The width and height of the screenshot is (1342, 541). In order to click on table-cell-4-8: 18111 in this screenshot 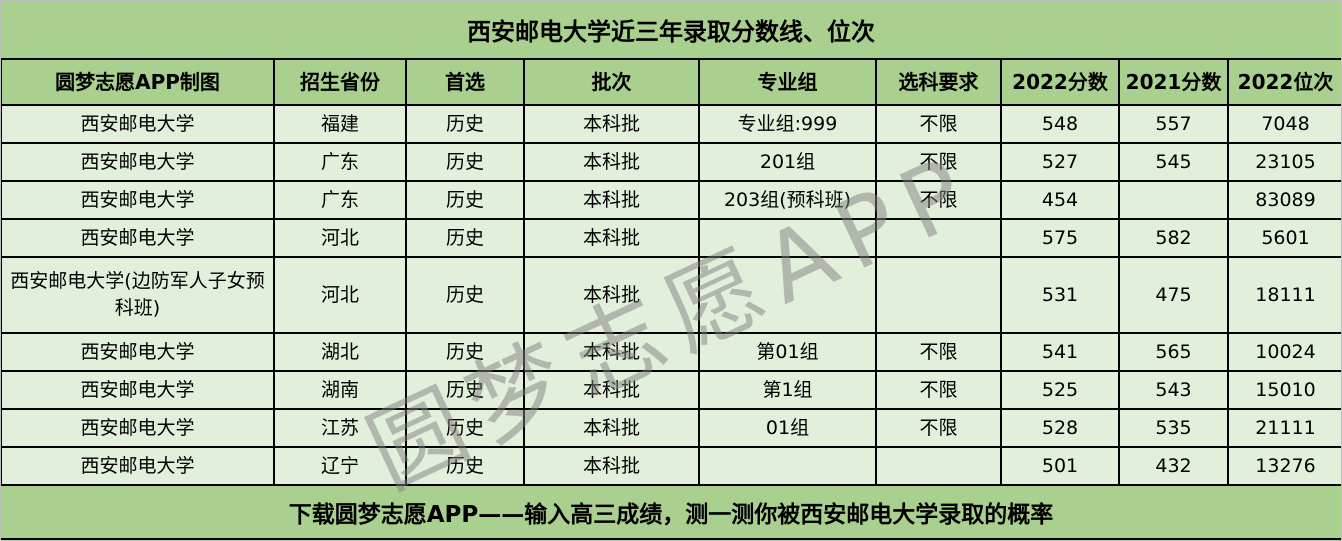, I will do `click(1284, 295)`.